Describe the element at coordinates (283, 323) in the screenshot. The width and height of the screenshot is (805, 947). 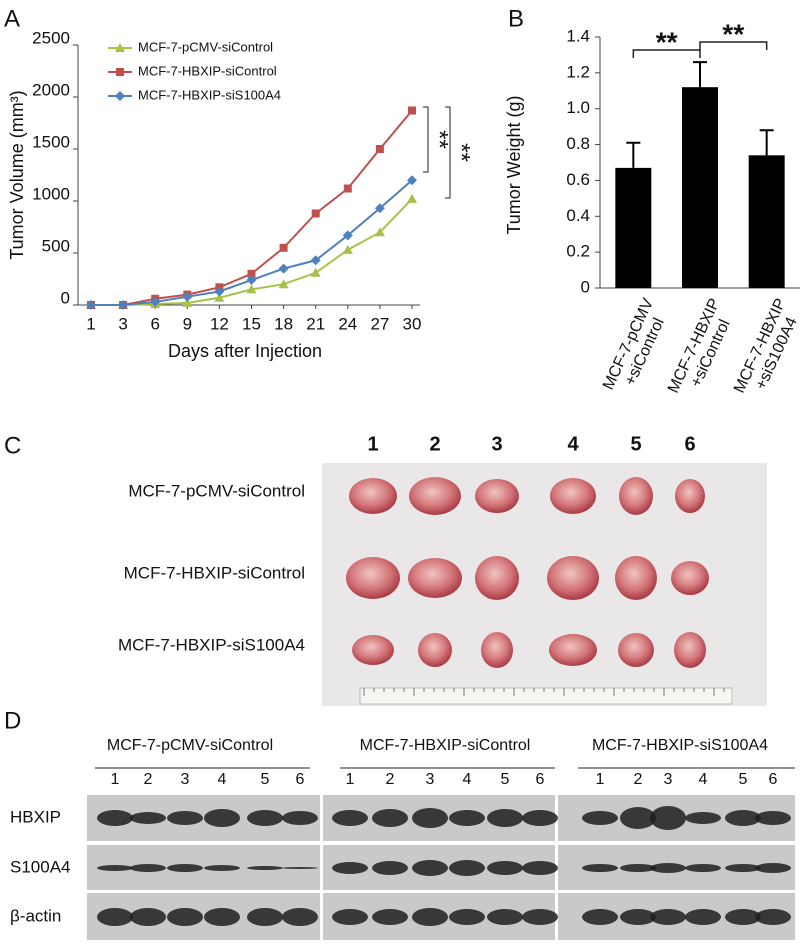
I see `x-tick-label: 18` at that location.